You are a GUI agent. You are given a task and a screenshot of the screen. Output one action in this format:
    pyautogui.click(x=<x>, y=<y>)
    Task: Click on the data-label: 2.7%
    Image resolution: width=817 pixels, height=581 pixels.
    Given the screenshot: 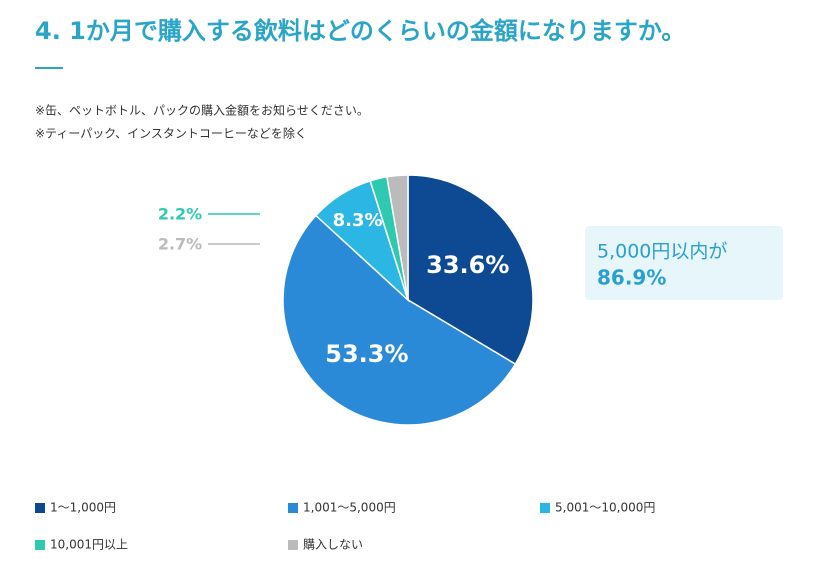 What is the action you would take?
    pyautogui.click(x=180, y=244)
    